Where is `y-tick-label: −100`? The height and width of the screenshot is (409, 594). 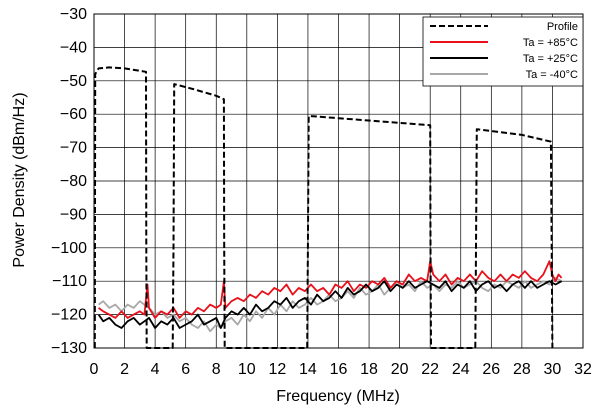
y-tick-label: −100 is located at coordinates (69, 248).